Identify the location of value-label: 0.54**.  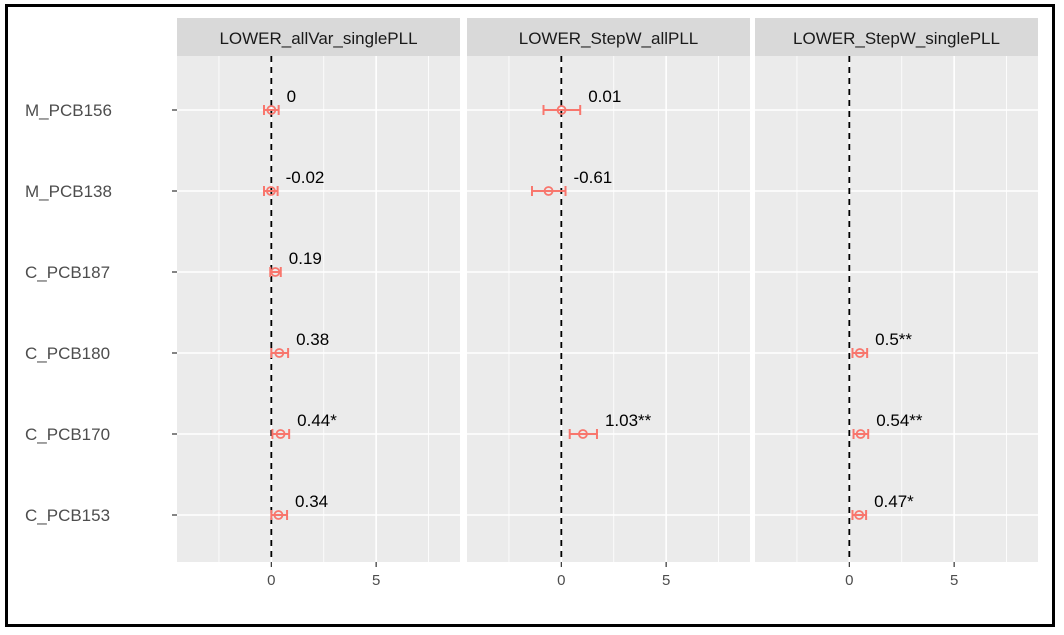
(899, 420).